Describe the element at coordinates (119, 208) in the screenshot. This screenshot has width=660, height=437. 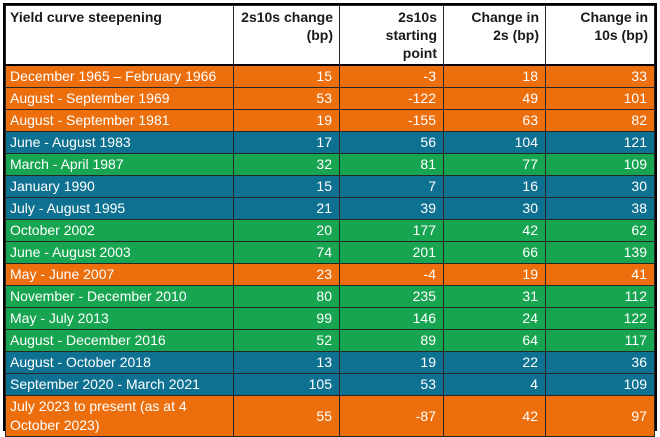
I see `period-cell: July - August 1995` at that location.